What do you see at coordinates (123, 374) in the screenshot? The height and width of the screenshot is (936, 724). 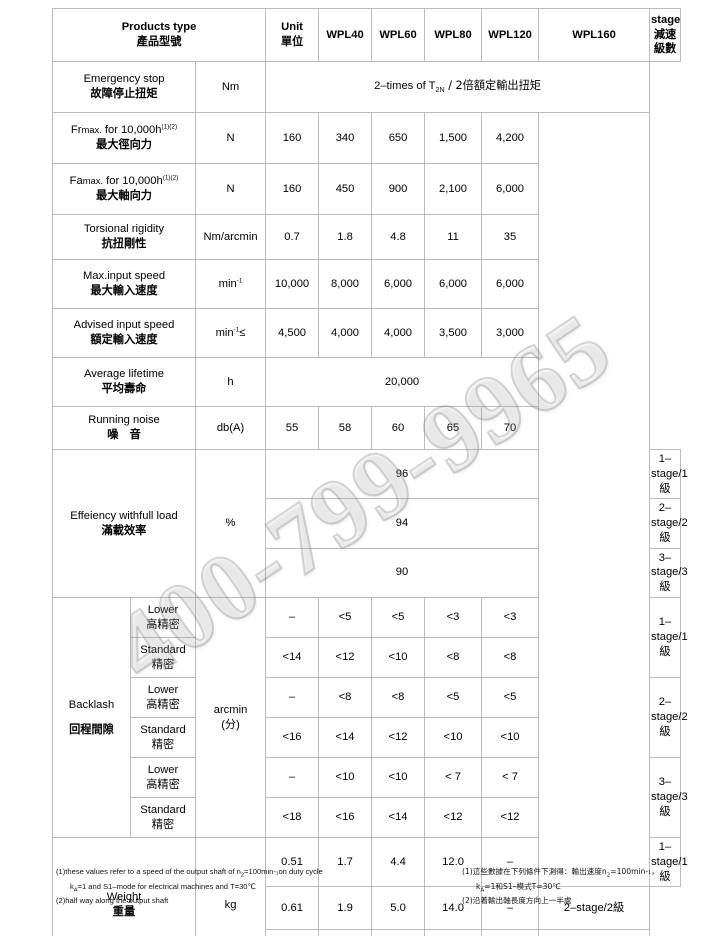 I see `label-lifetime-en: Average lifetime` at bounding box center [123, 374].